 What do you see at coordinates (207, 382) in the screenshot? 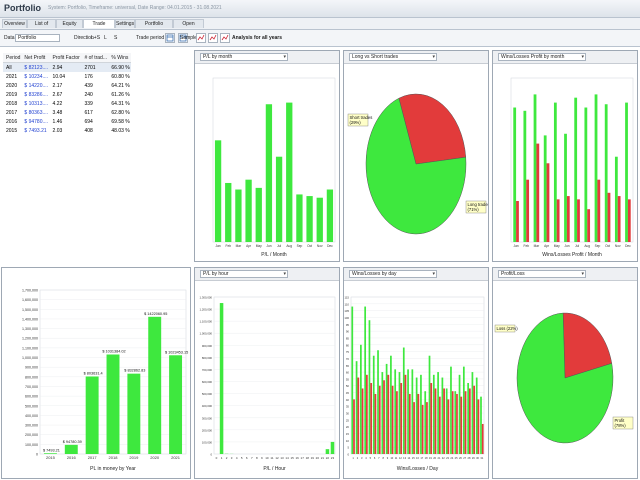
I see `y-tick-label: 600,000` at bounding box center [207, 382].